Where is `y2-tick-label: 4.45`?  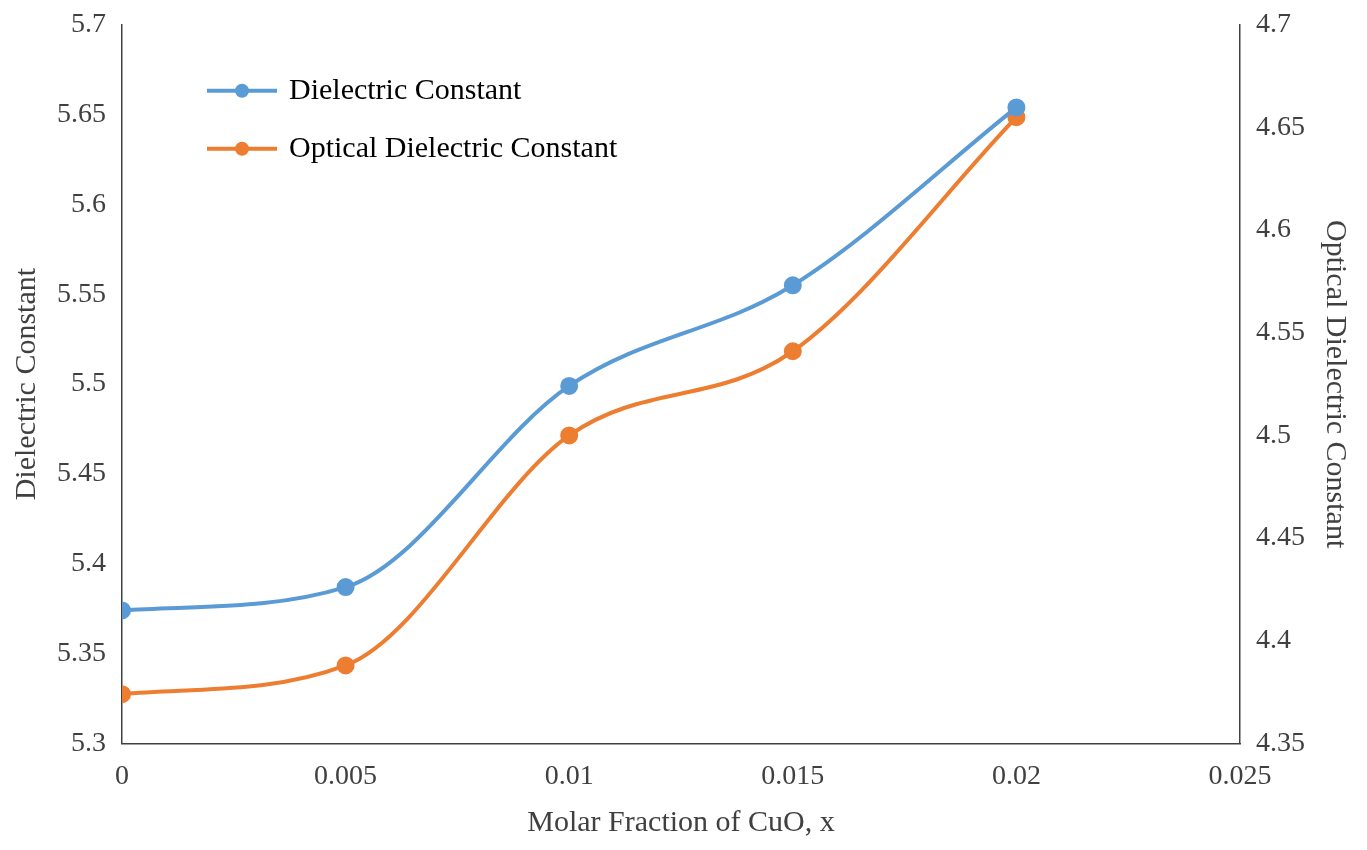
y2-tick-label: 4.45 is located at coordinates (1280, 536).